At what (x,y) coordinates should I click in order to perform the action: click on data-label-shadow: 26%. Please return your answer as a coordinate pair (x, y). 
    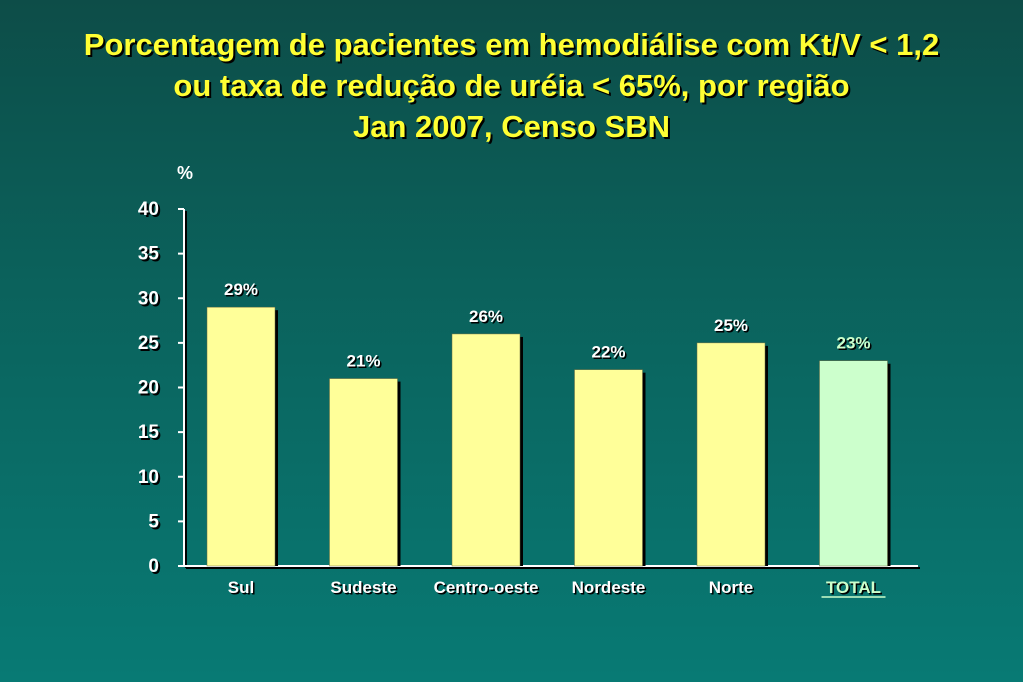
    Looking at the image, I should click on (487, 317).